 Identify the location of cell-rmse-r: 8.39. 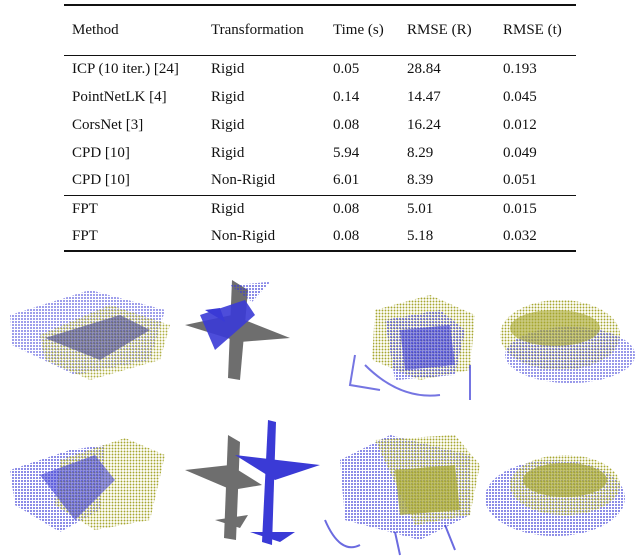
(420, 180).